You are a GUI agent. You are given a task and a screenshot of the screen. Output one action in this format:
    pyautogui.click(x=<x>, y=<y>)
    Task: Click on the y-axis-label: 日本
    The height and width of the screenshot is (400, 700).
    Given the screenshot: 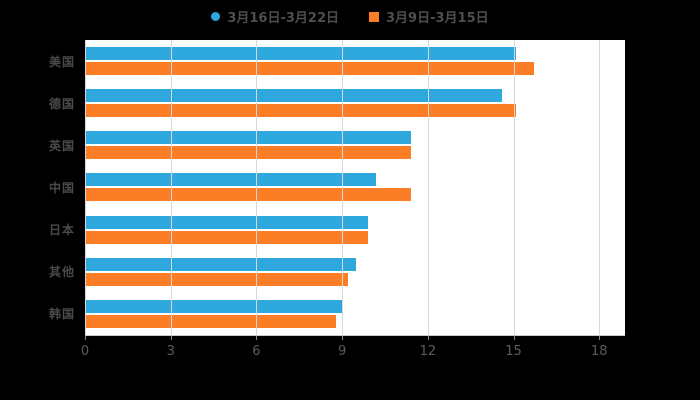 What is the action you would take?
    pyautogui.click(x=61, y=230)
    